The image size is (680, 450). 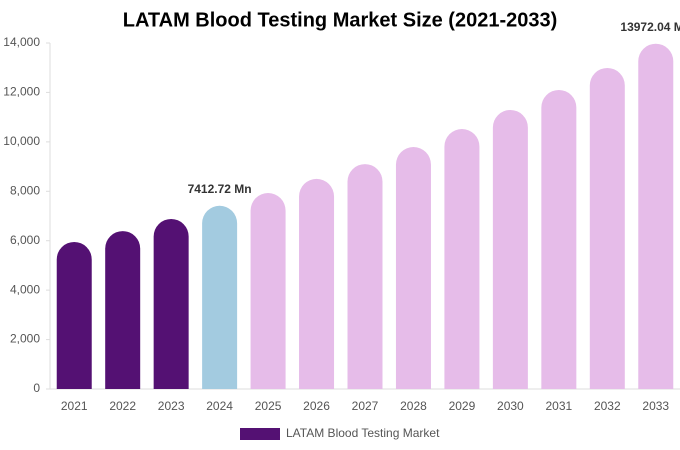 I want to click on y-tick-label: 12,000, so click(x=21, y=92).